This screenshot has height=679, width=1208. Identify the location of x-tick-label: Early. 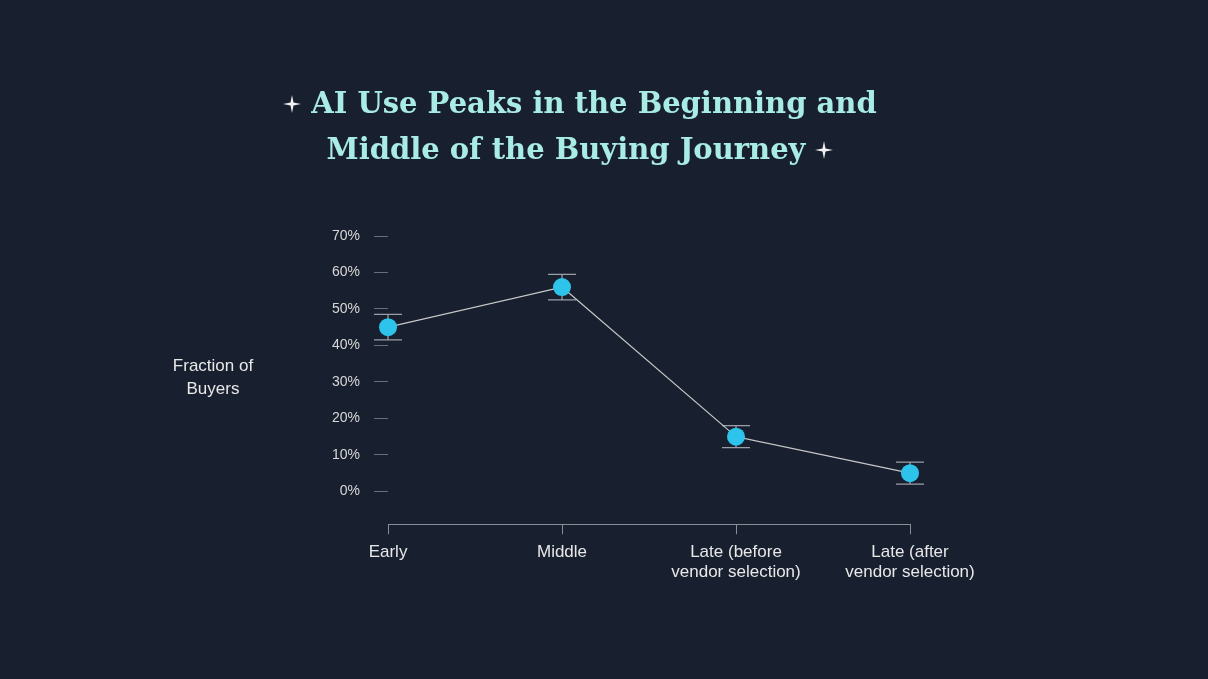
(388, 552).